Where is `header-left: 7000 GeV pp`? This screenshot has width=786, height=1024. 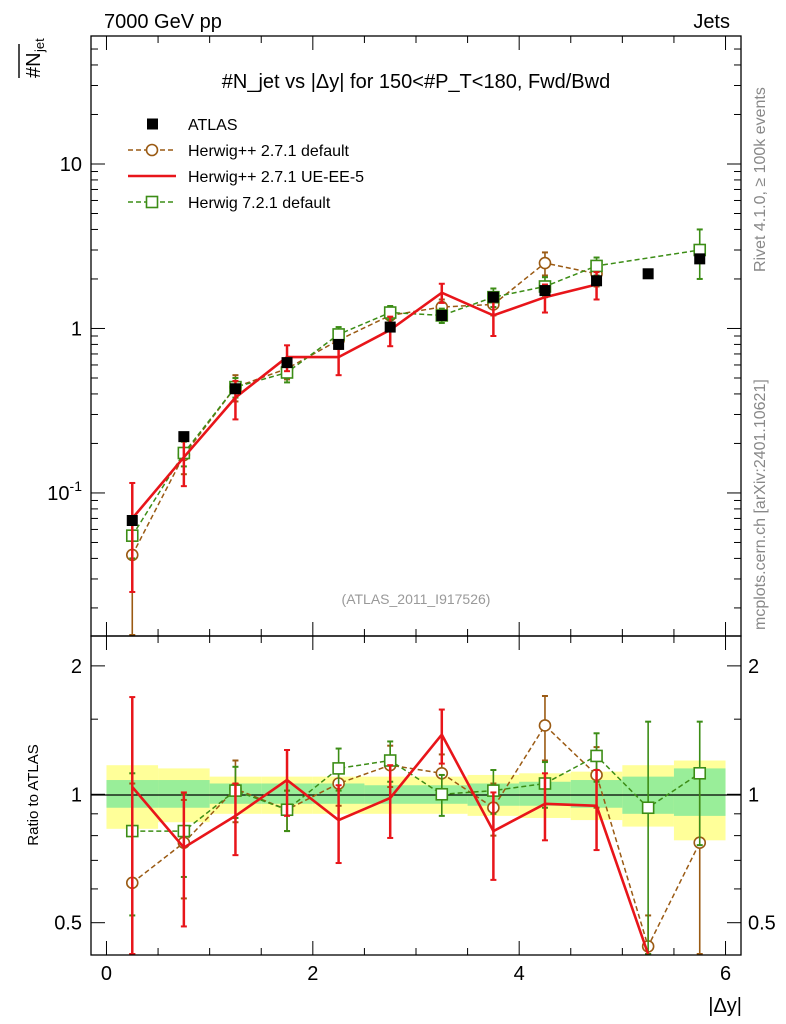 header-left: 7000 GeV pp is located at coordinates (163, 22).